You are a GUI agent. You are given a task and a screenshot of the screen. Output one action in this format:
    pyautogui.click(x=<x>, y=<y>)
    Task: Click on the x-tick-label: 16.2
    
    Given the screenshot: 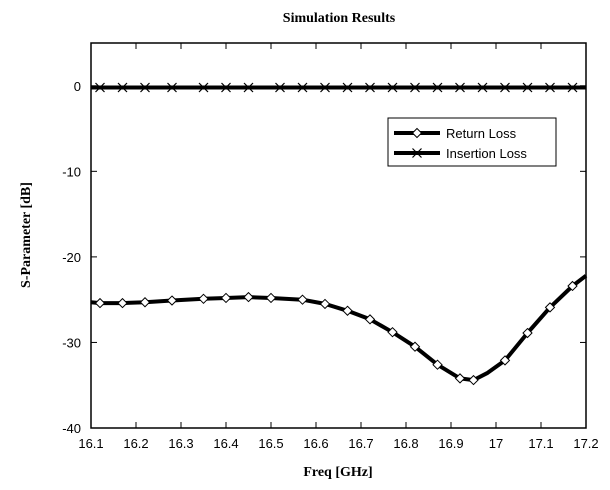 What is the action you would take?
    pyautogui.click(x=135, y=443)
    